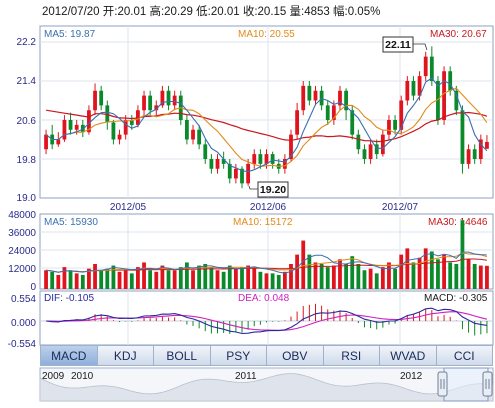 Image resolution: width=495 pixels, height=408 pixels. What do you see at coordinates (297, 11) in the screenshot?
I see `quote-volume-label: 量:` at bounding box center [297, 11].